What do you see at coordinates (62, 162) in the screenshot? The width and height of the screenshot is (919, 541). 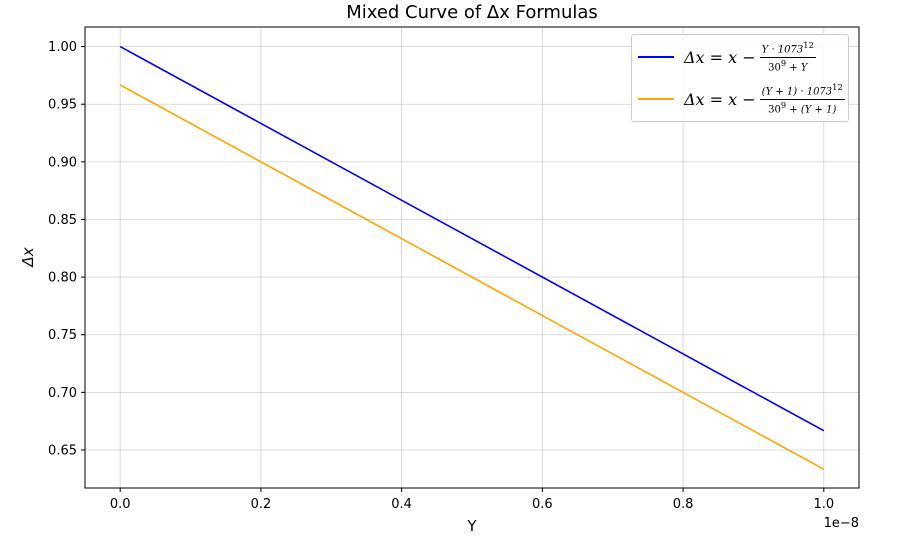 I see `y-tick-label: 0.90` at bounding box center [62, 162].